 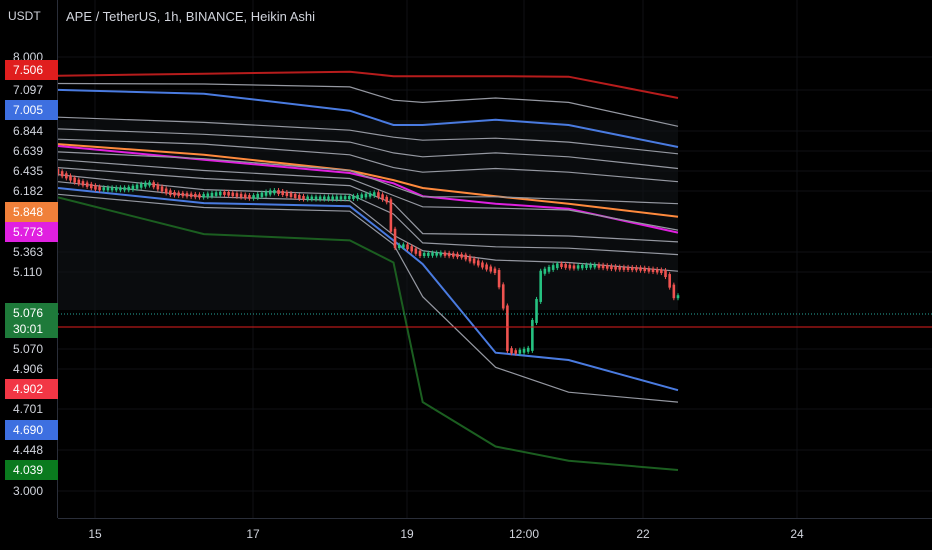 I want to click on x-tick-label: 17, so click(x=253, y=534).